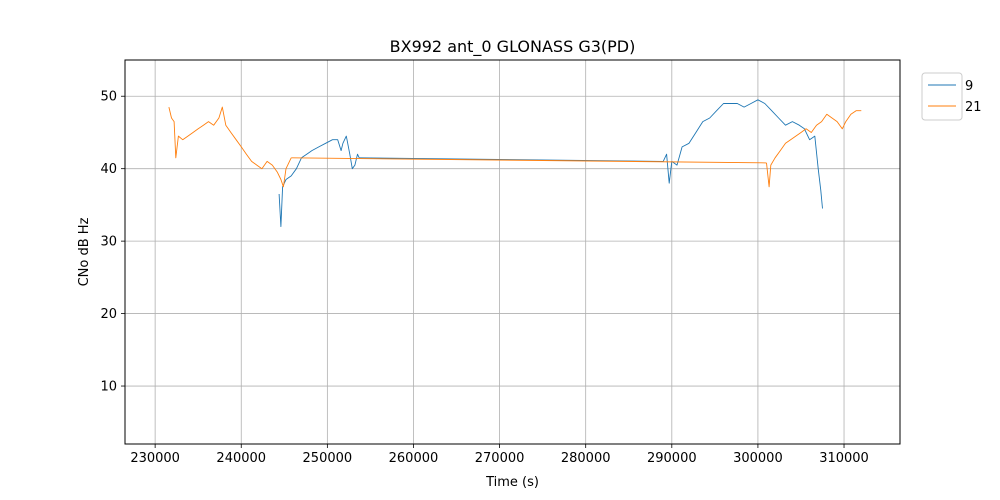  What do you see at coordinates (241, 458) in the screenshot?
I see `x-tick-label: 240000` at bounding box center [241, 458].